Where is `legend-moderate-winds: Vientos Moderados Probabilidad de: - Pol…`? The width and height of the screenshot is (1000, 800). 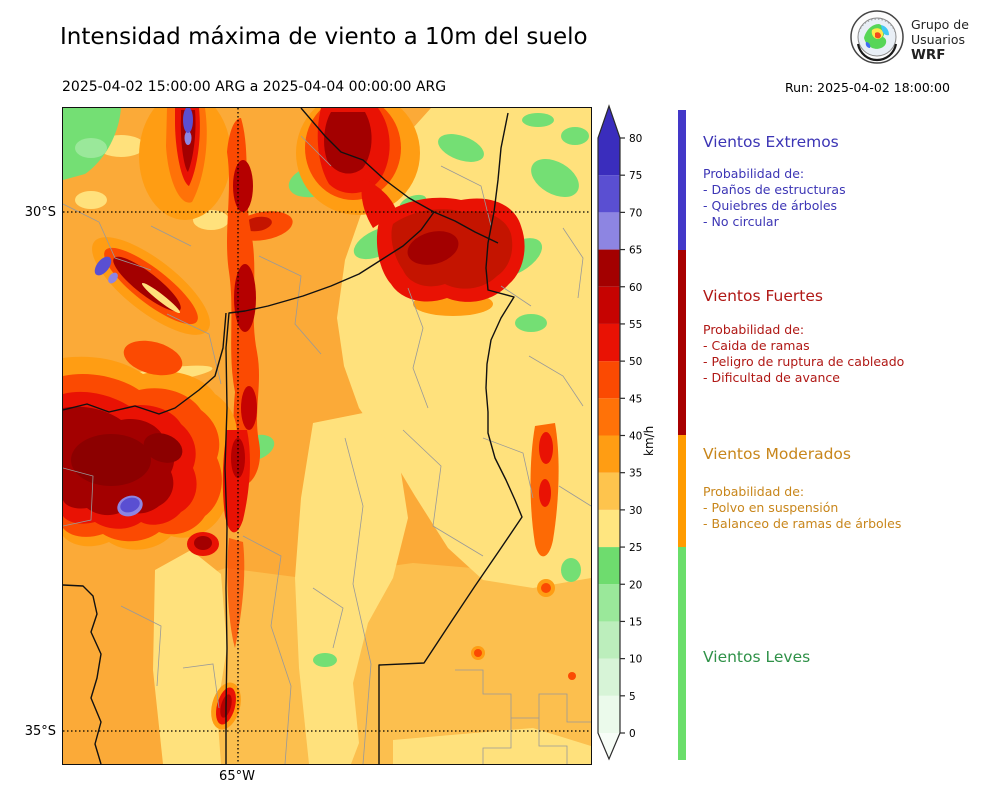
legend-moderate-winds: Vientos Moderados Probabilidad de: - Pol… is located at coordinates (848, 488).